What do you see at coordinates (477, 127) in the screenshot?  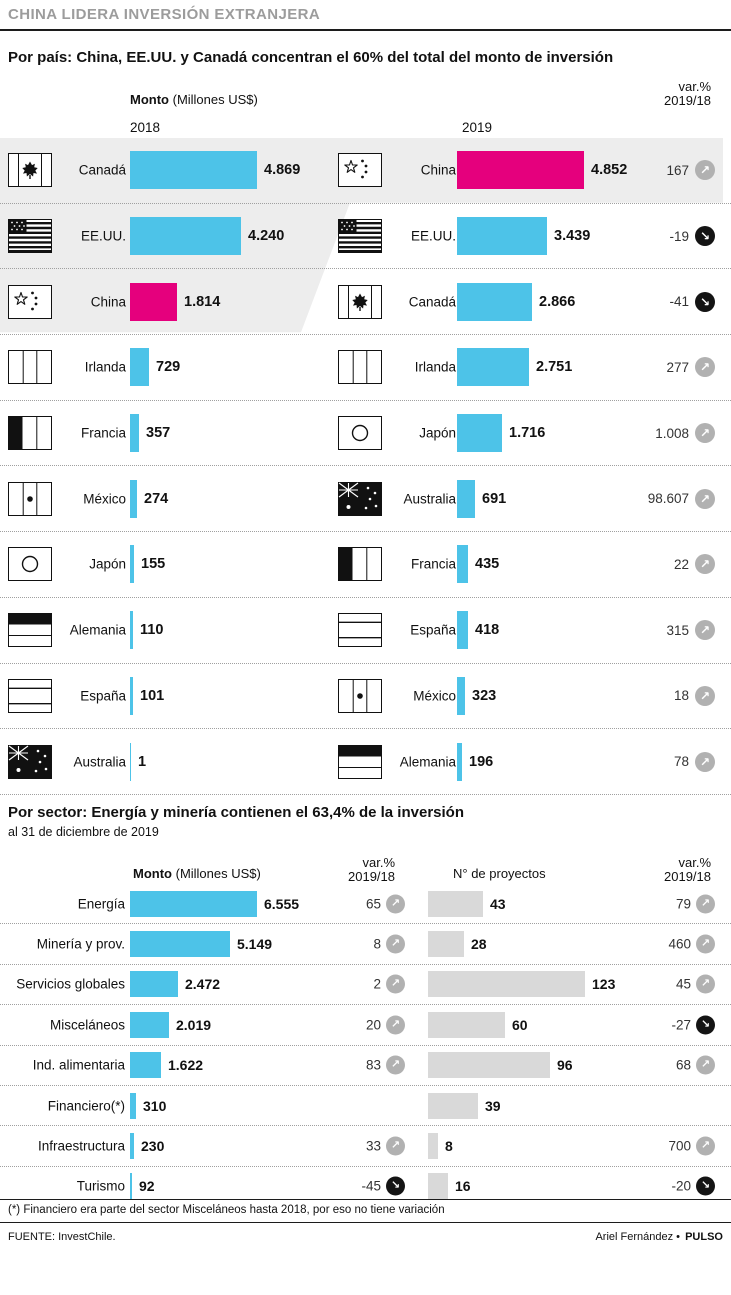 I see `year-2019-label: 2019` at bounding box center [477, 127].